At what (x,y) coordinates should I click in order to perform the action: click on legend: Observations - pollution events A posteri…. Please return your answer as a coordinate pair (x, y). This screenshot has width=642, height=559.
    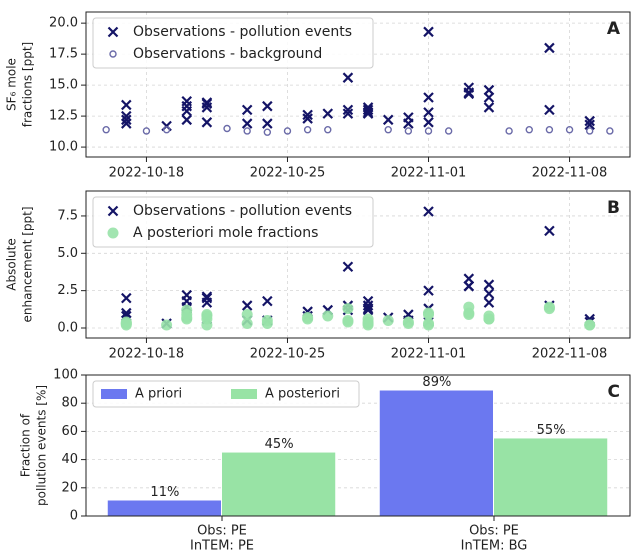
    Looking at the image, I should click on (233, 222).